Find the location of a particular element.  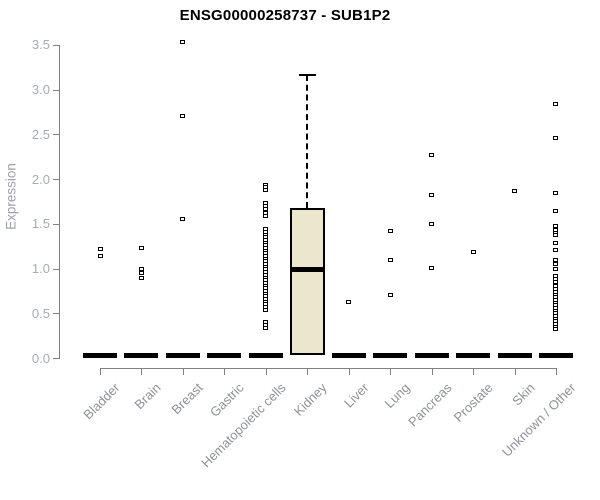

y-tick-label: 3.0 is located at coordinates (40, 90).